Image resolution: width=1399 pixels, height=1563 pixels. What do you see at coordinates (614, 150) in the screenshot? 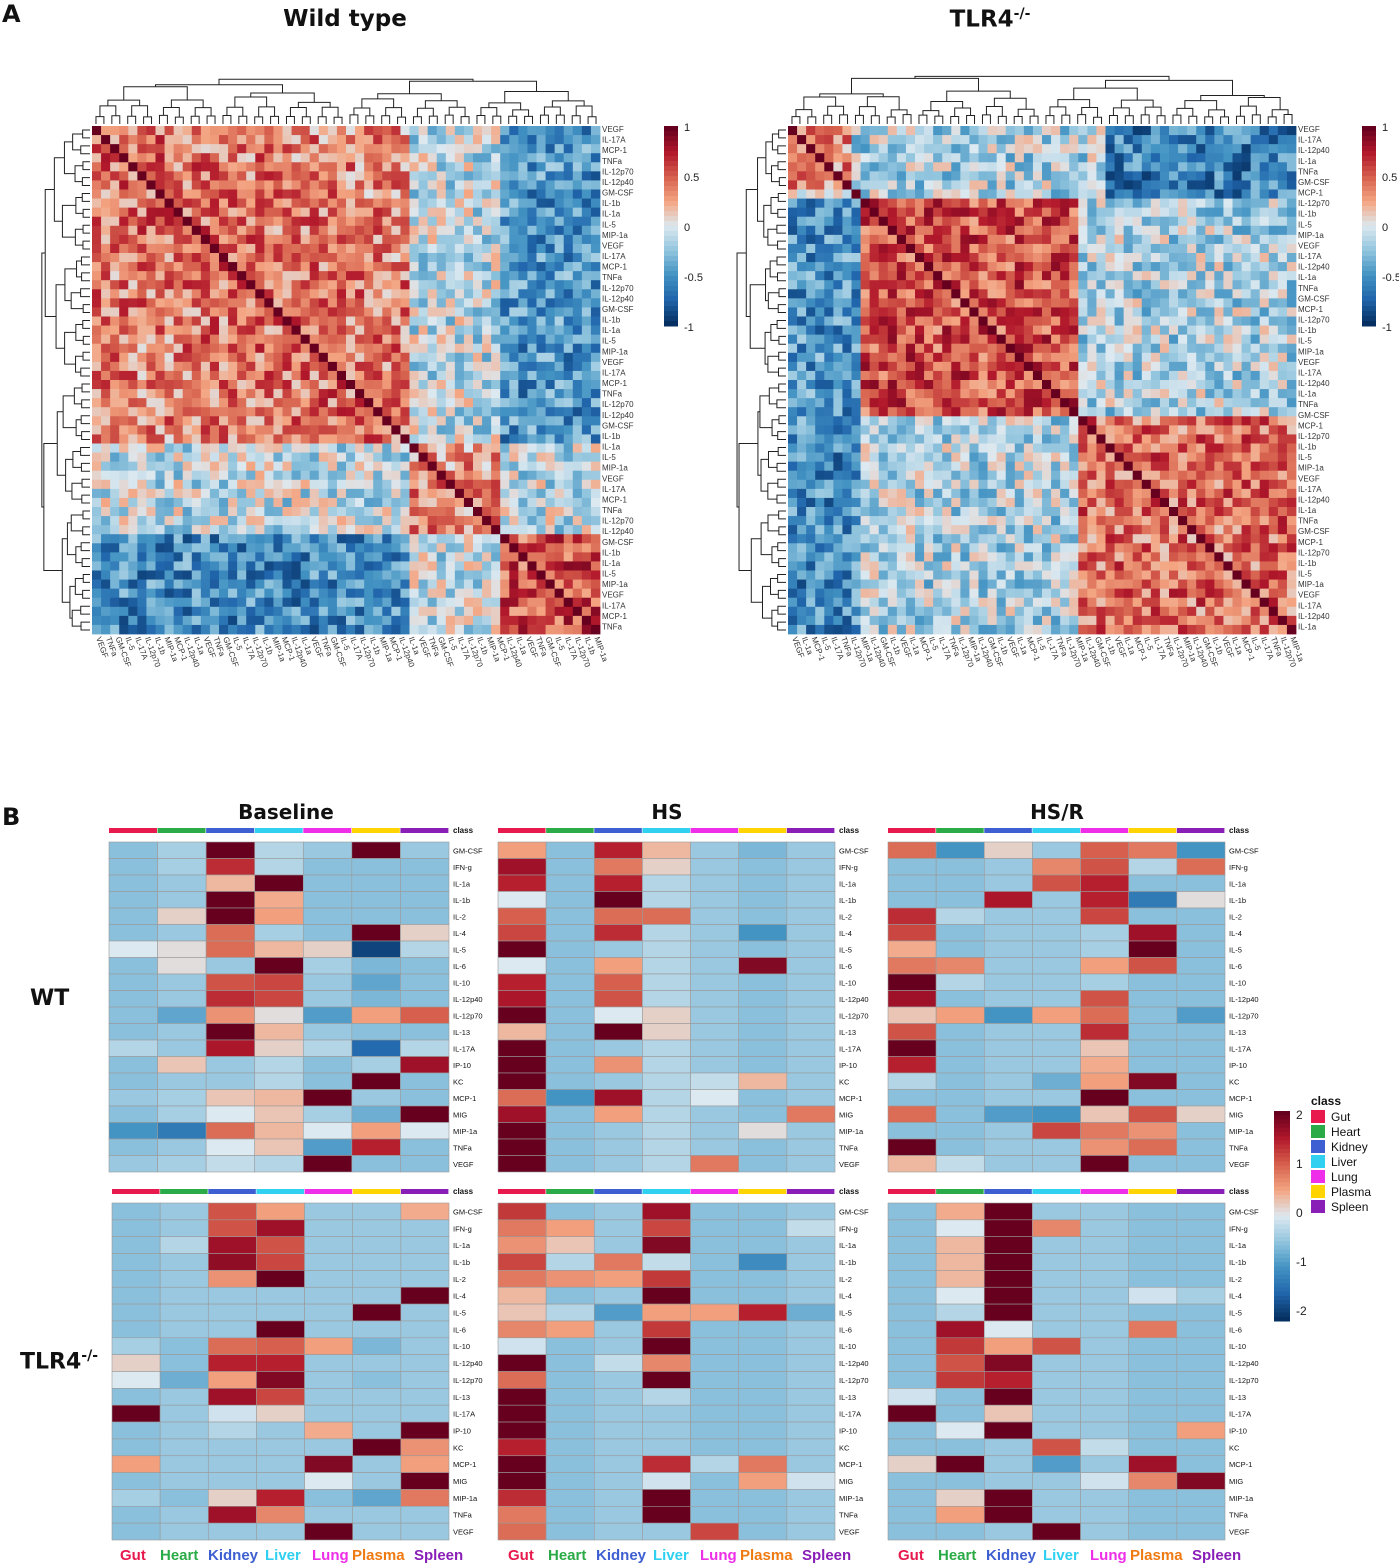
I see `matrix-row-label: MCP-1` at bounding box center [614, 150].